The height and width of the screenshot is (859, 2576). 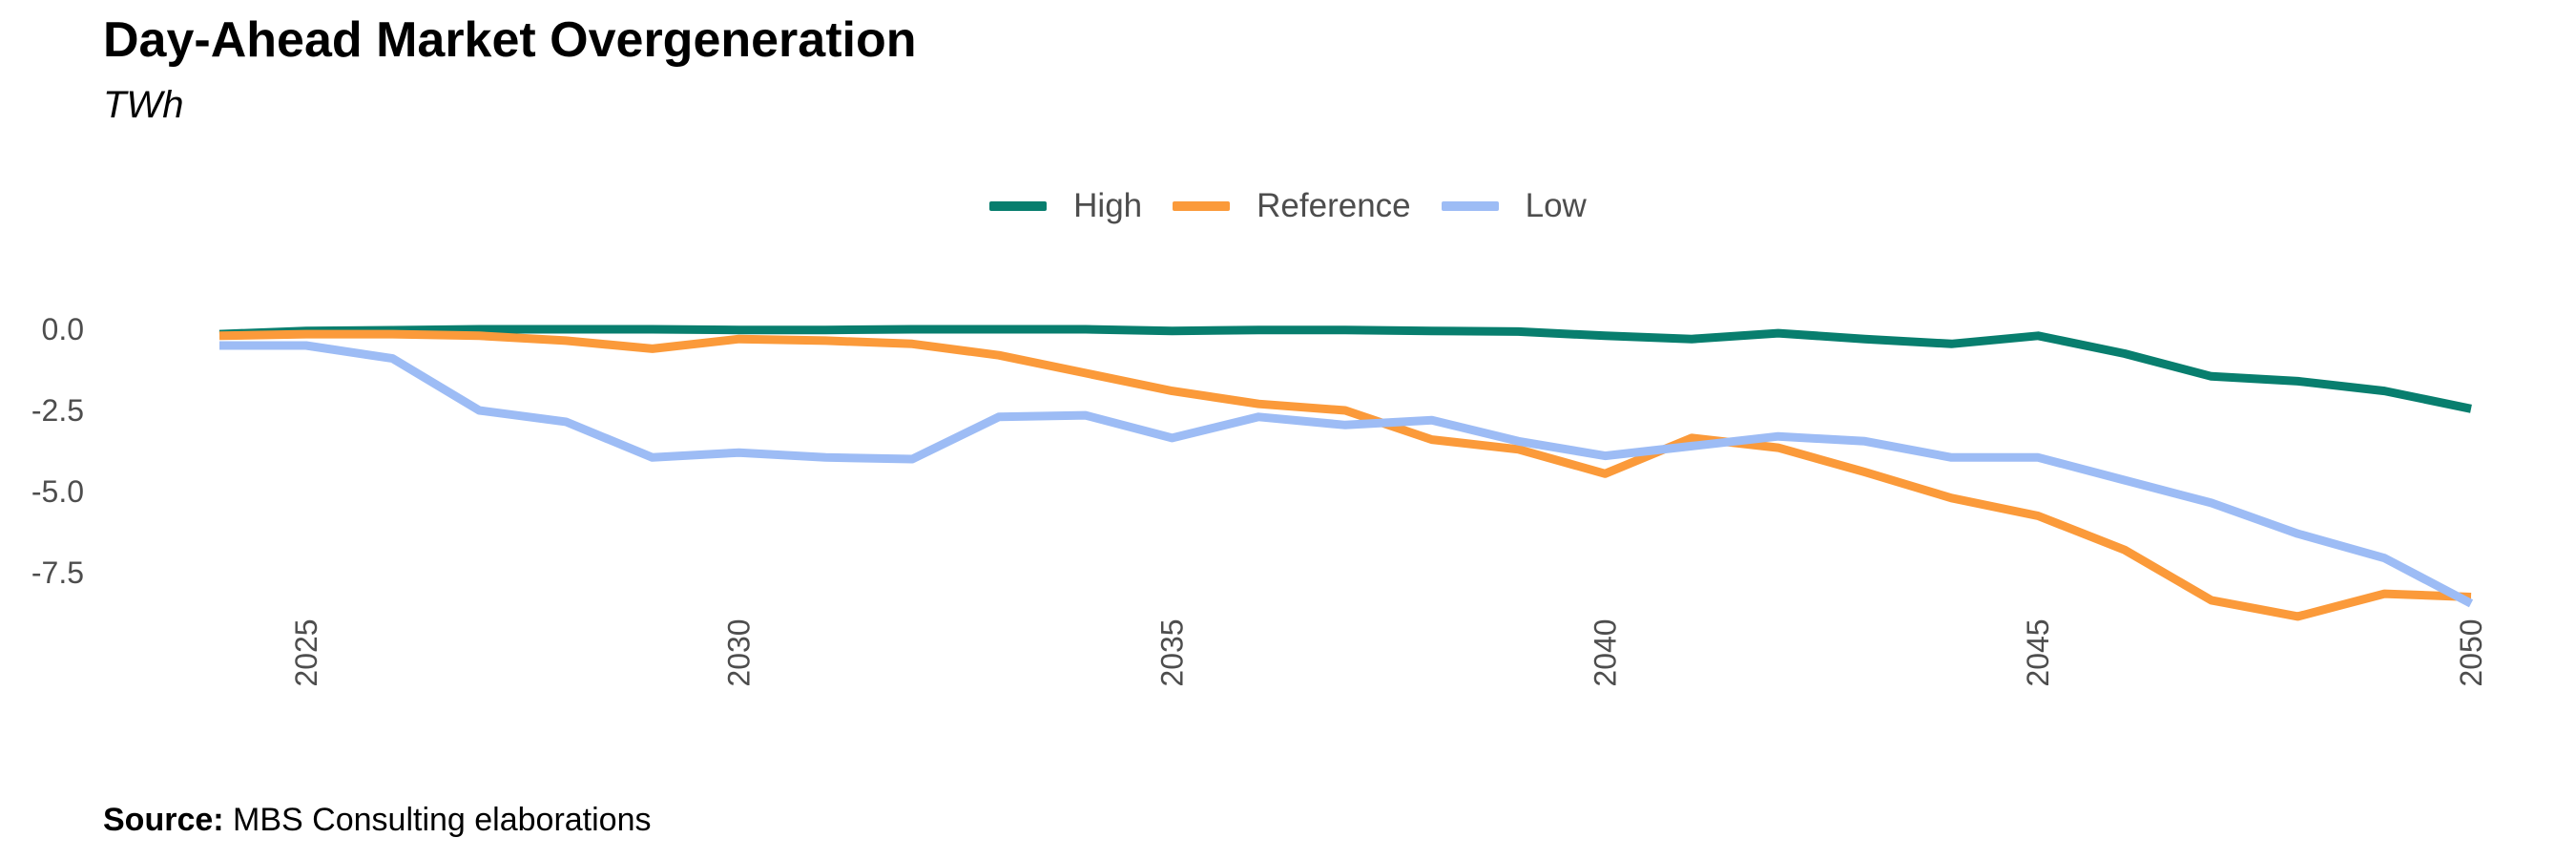 I want to click on legend-item-high: High, so click(x=1065, y=206).